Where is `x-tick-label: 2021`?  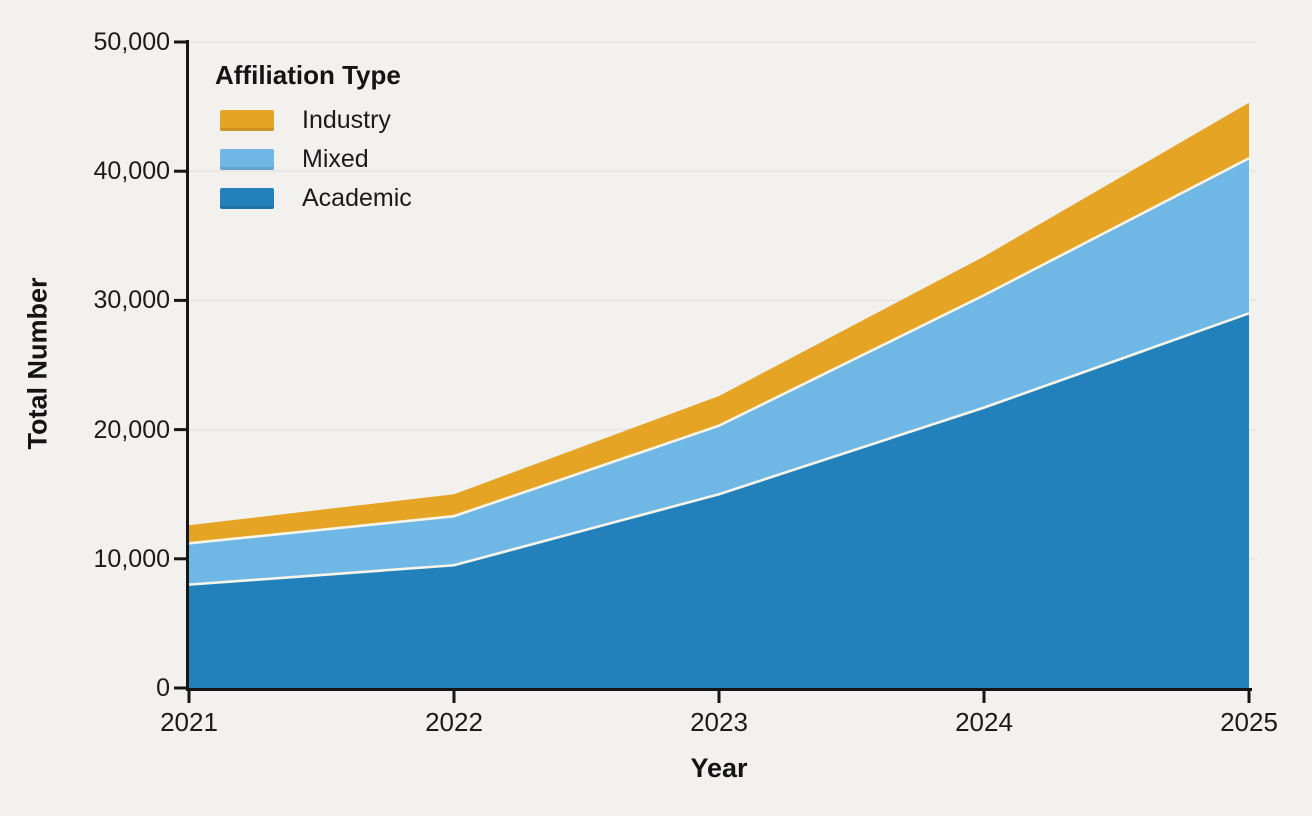
x-tick-label: 2021 is located at coordinates (189, 722).